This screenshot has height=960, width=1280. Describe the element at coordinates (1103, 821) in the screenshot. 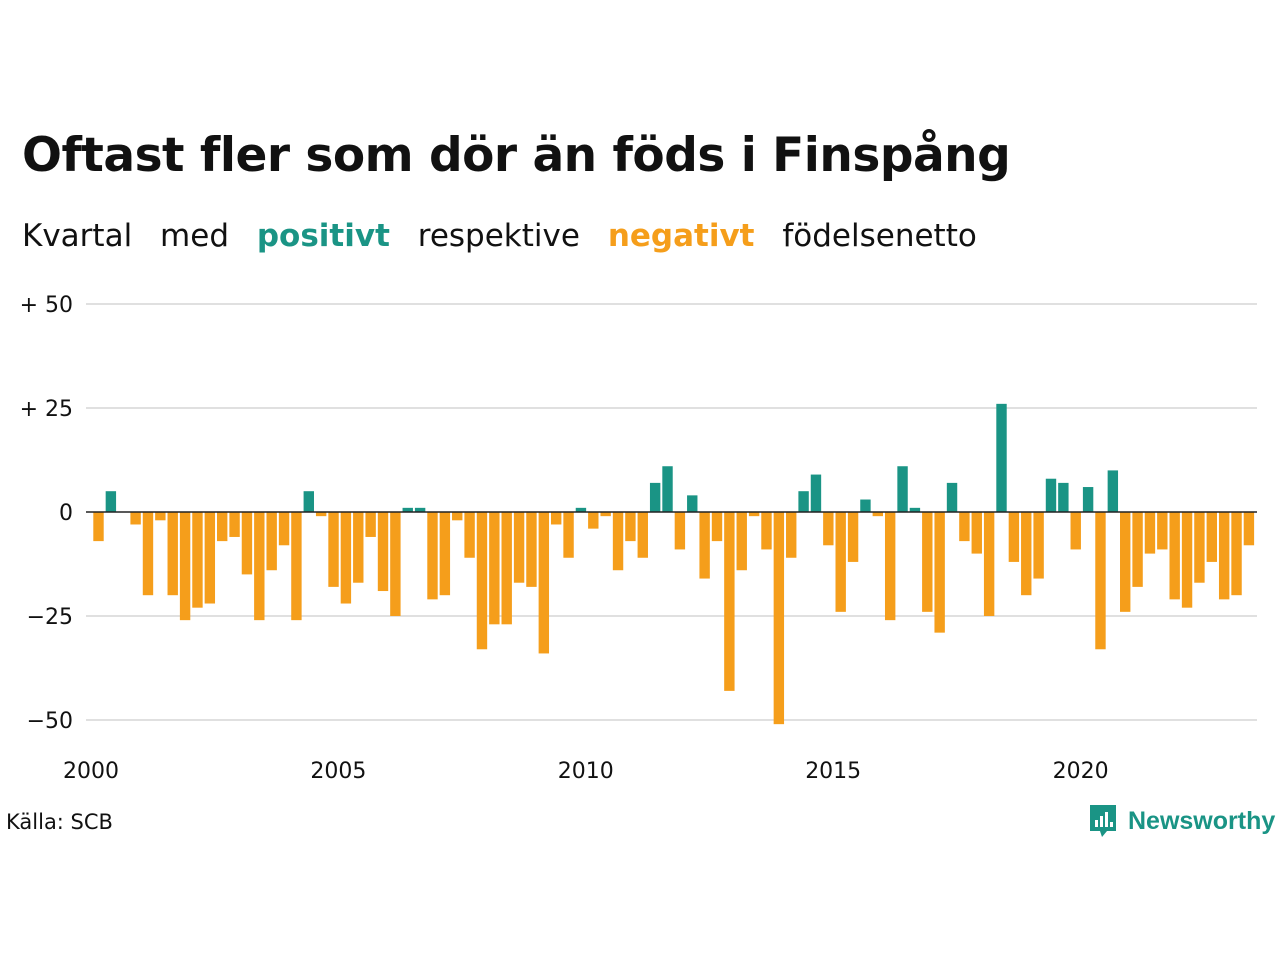

I see `newsworthy-chart-icon` at that location.